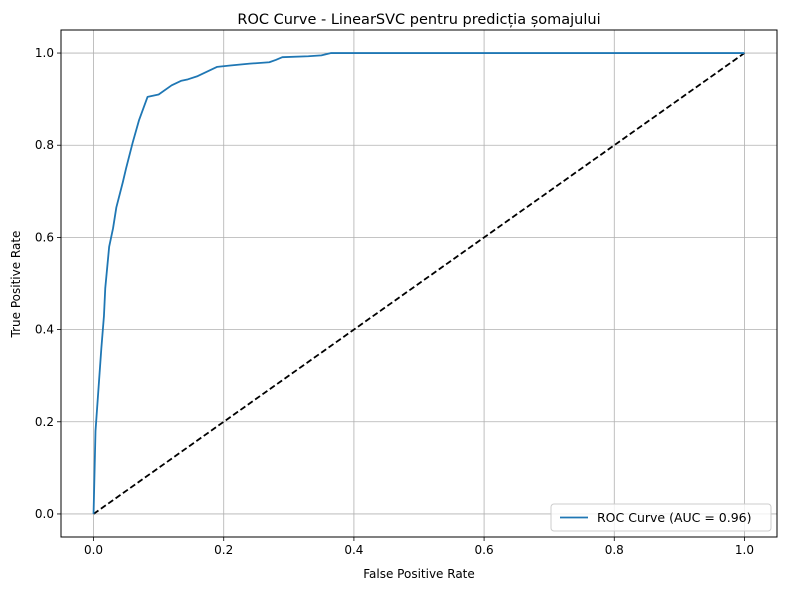 The image size is (790, 590). I want to click on y-tick-label: 0.8, so click(44, 145).